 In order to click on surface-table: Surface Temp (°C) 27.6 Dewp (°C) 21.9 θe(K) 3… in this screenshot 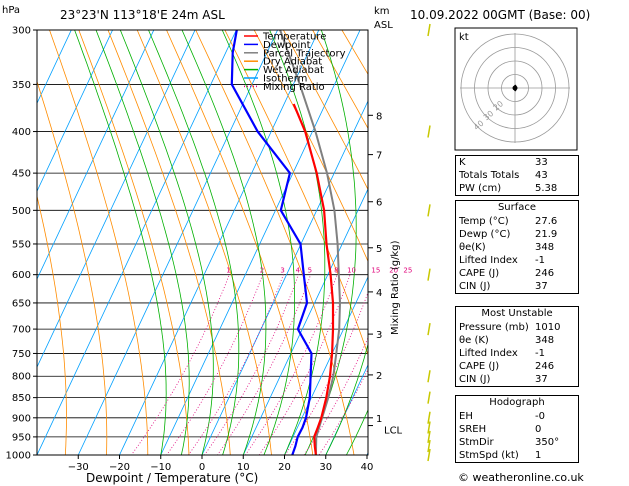, I will do `click(517, 247)`.